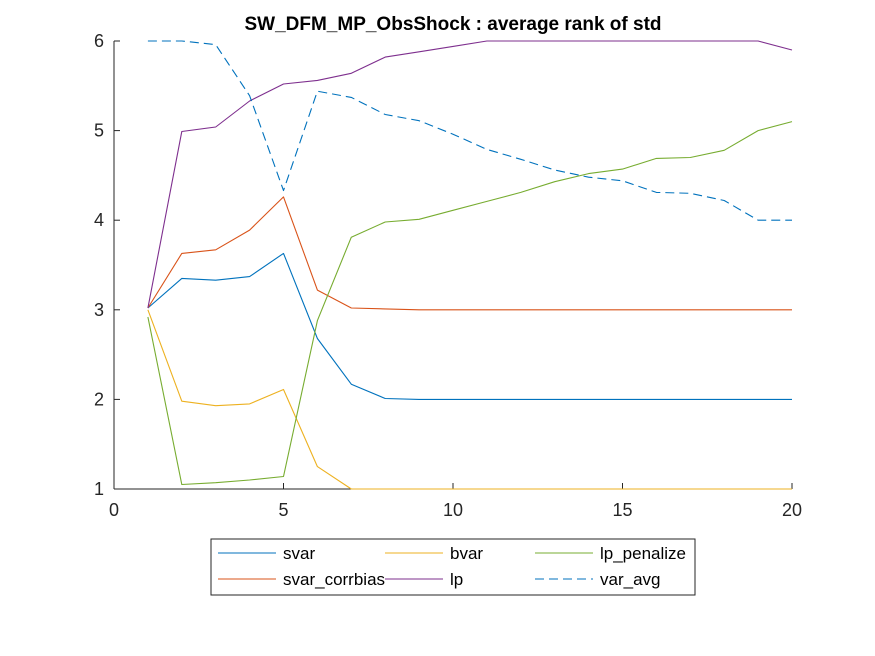  What do you see at coordinates (334, 579) in the screenshot?
I see `legend-label-svar-corrbias: svar_corrbias` at bounding box center [334, 579].